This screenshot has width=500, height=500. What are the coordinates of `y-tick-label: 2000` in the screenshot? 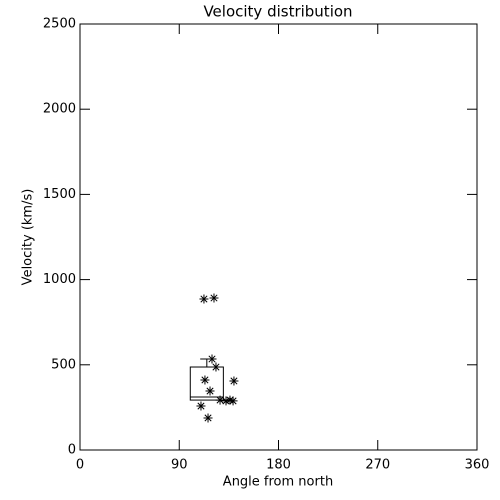 It's located at (59, 109).